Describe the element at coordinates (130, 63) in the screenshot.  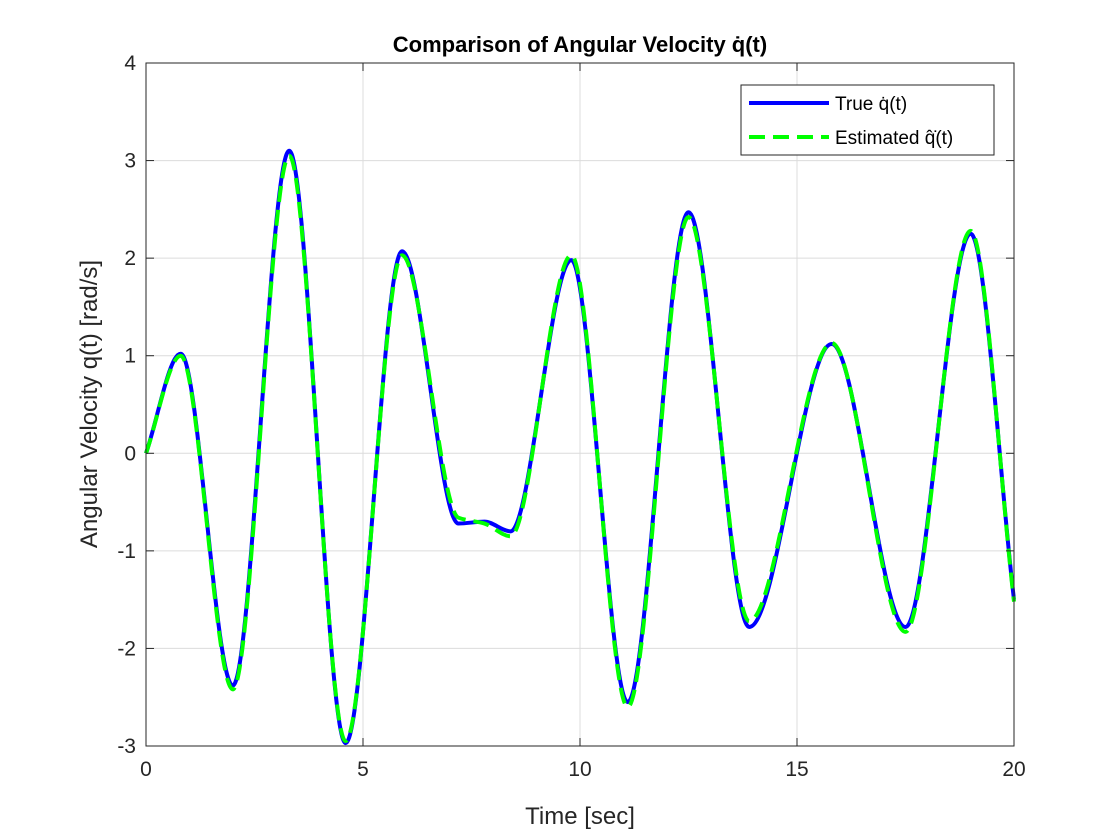
I see `y-tick-label: 4` at that location.